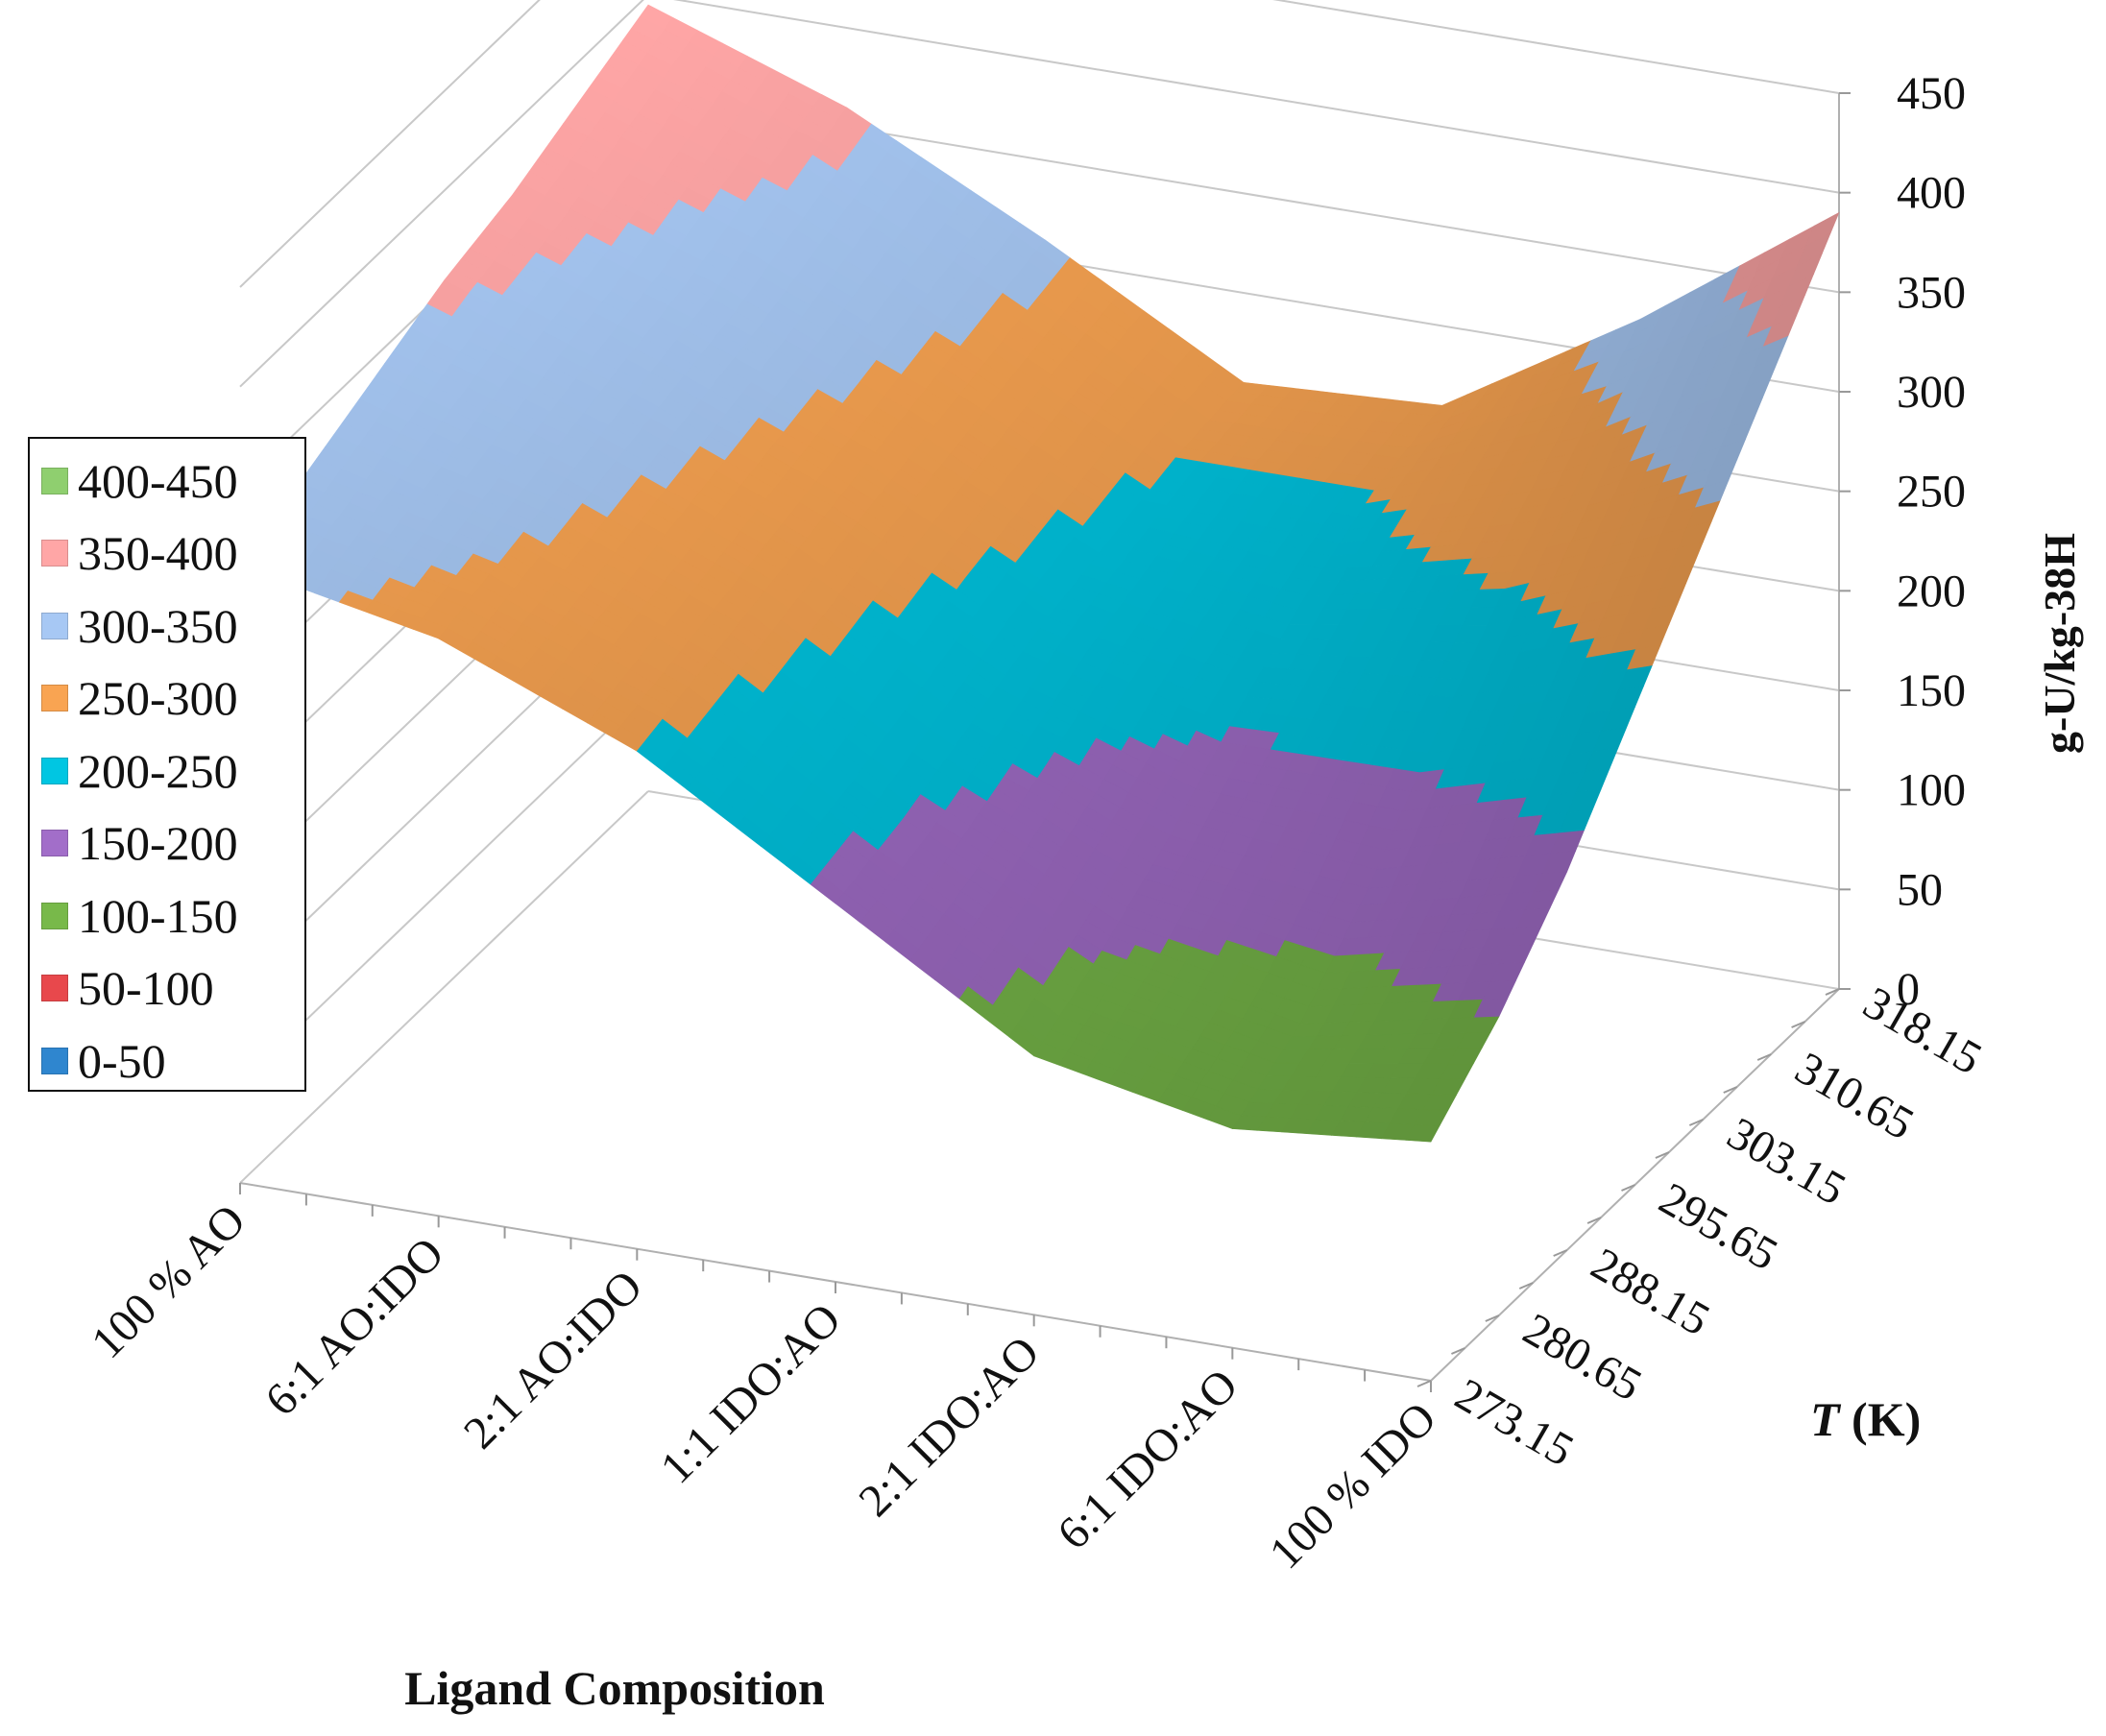  Describe the element at coordinates (1650, 1292) in the screenshot. I see `y-tick-label: 288.15` at that location.